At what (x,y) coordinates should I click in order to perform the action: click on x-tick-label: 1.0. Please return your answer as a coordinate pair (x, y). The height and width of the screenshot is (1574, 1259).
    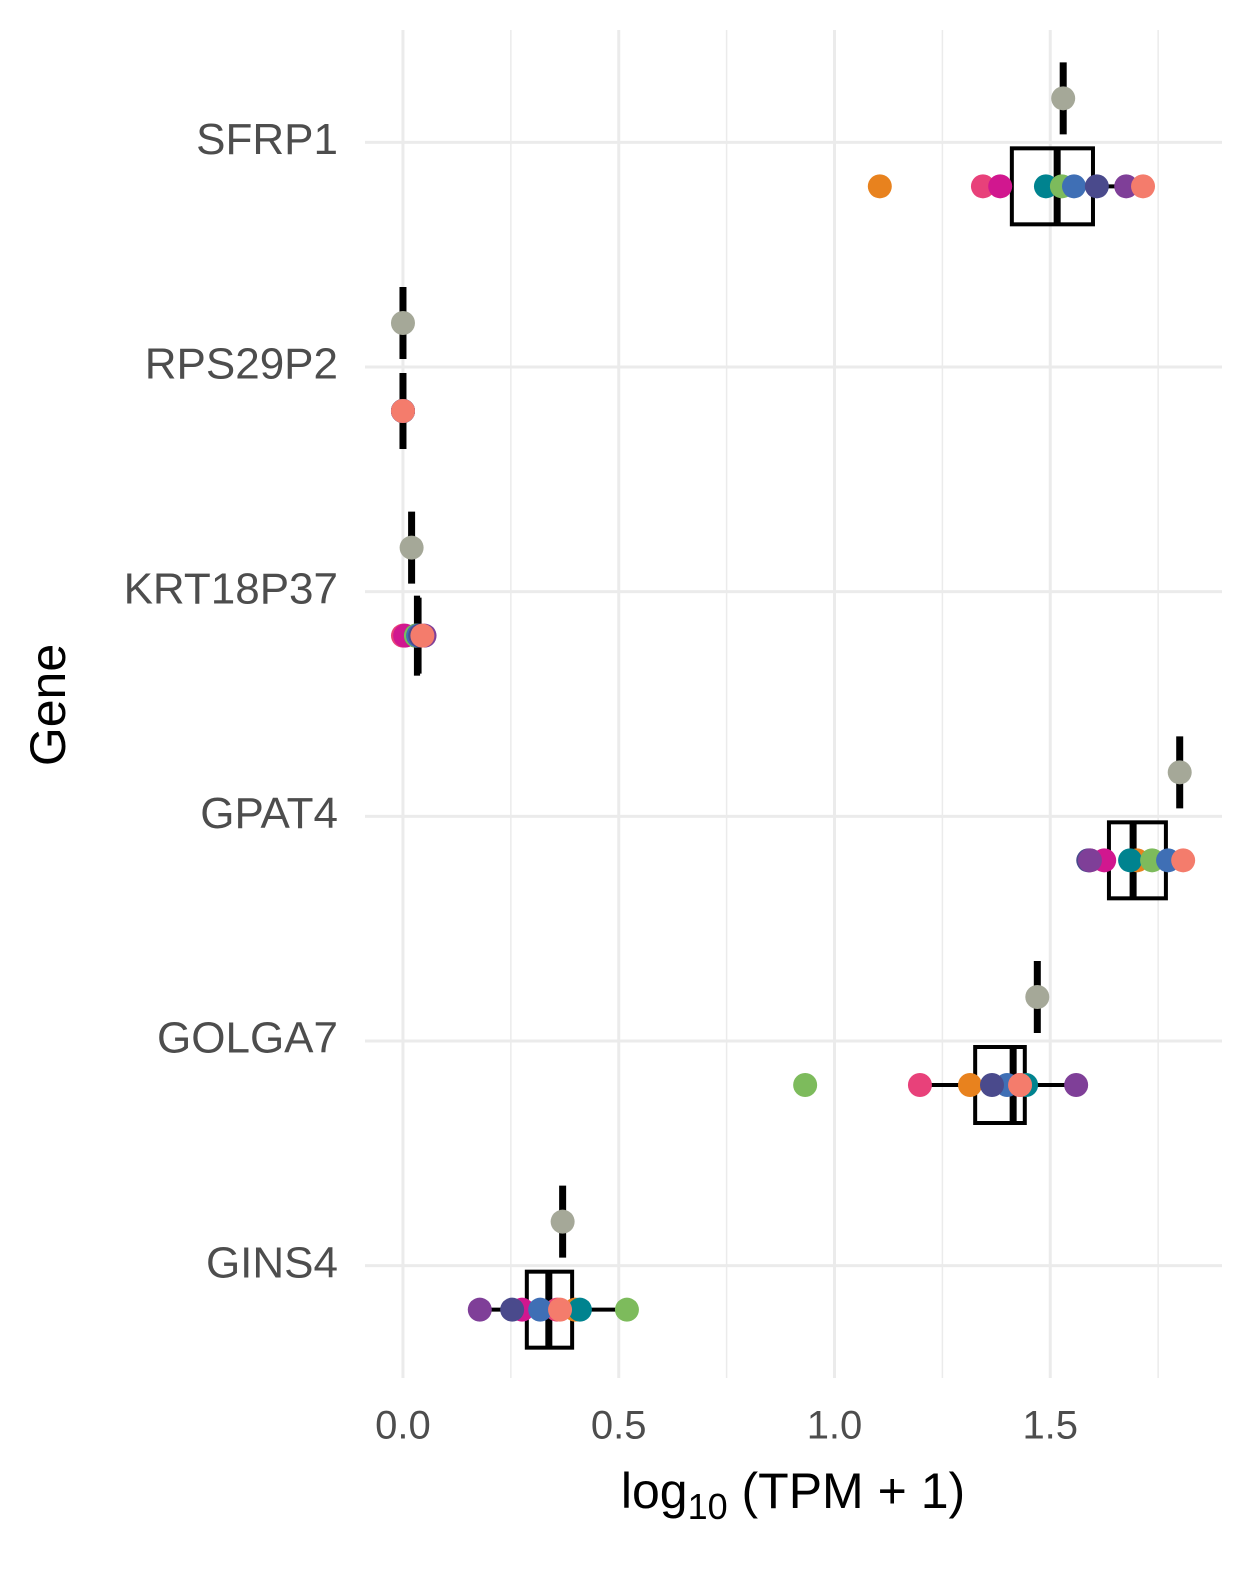
    Looking at the image, I should click on (835, 1426).